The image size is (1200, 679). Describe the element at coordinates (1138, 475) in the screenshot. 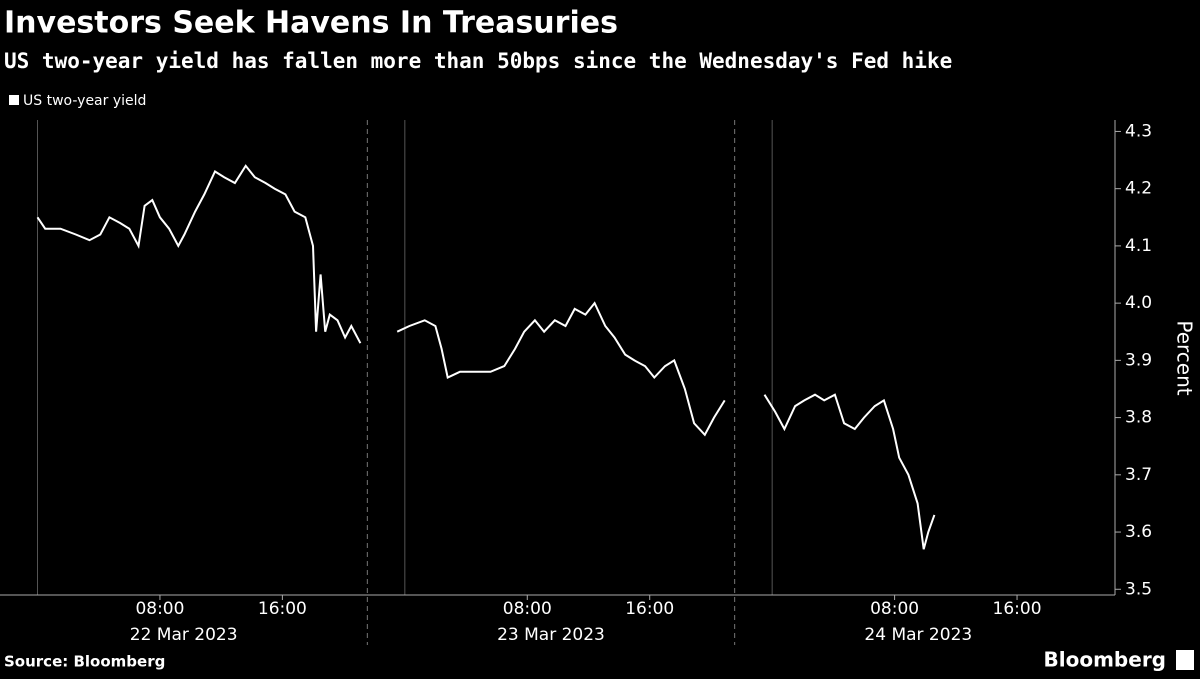

I see `y-tick-label: 3.7` at that location.